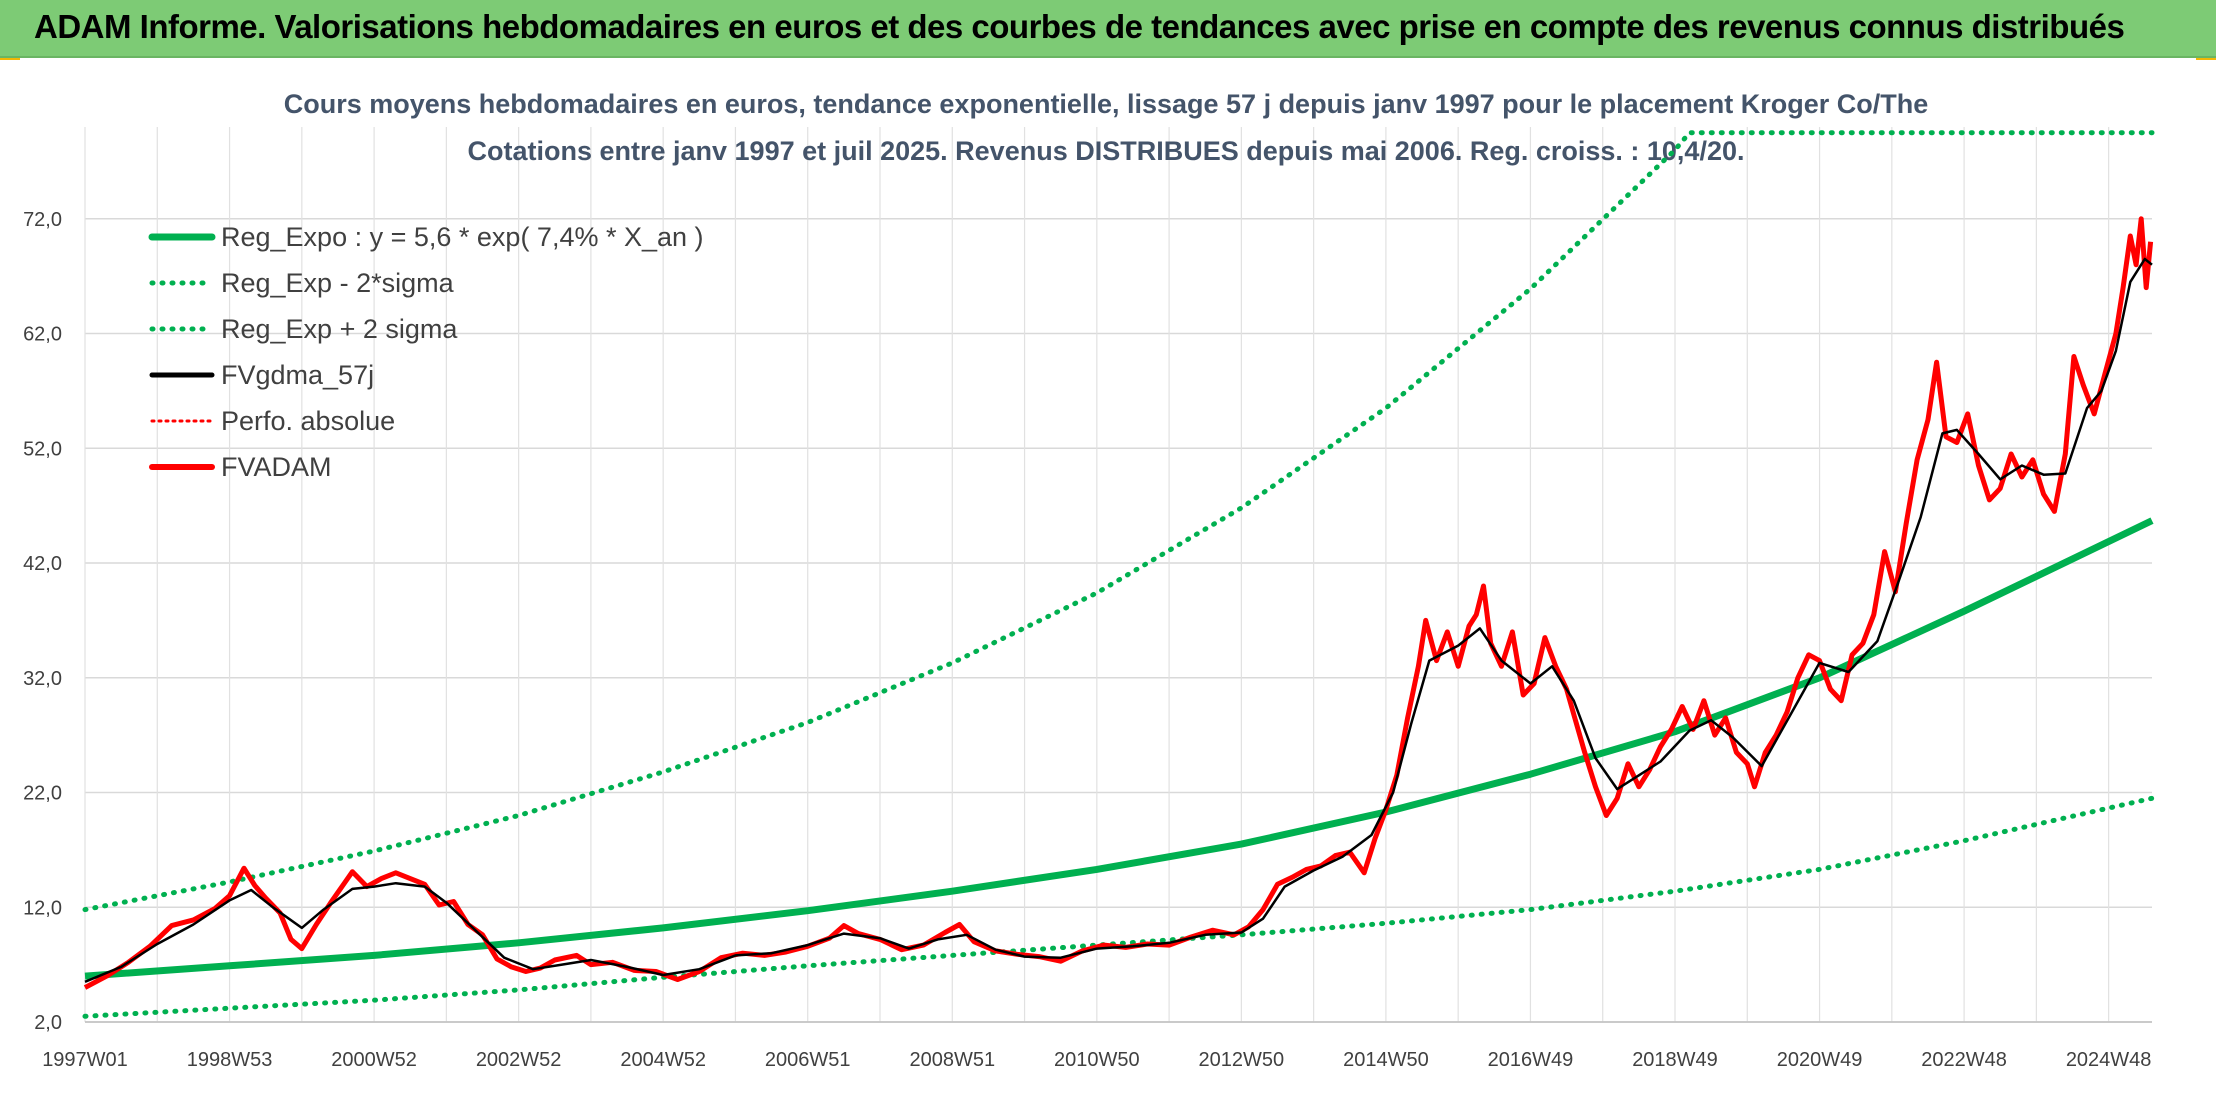 The image size is (2216, 1106). Describe the element at coordinates (952, 1060) in the screenshot. I see `x-tick-label-6: 2008W51` at that location.